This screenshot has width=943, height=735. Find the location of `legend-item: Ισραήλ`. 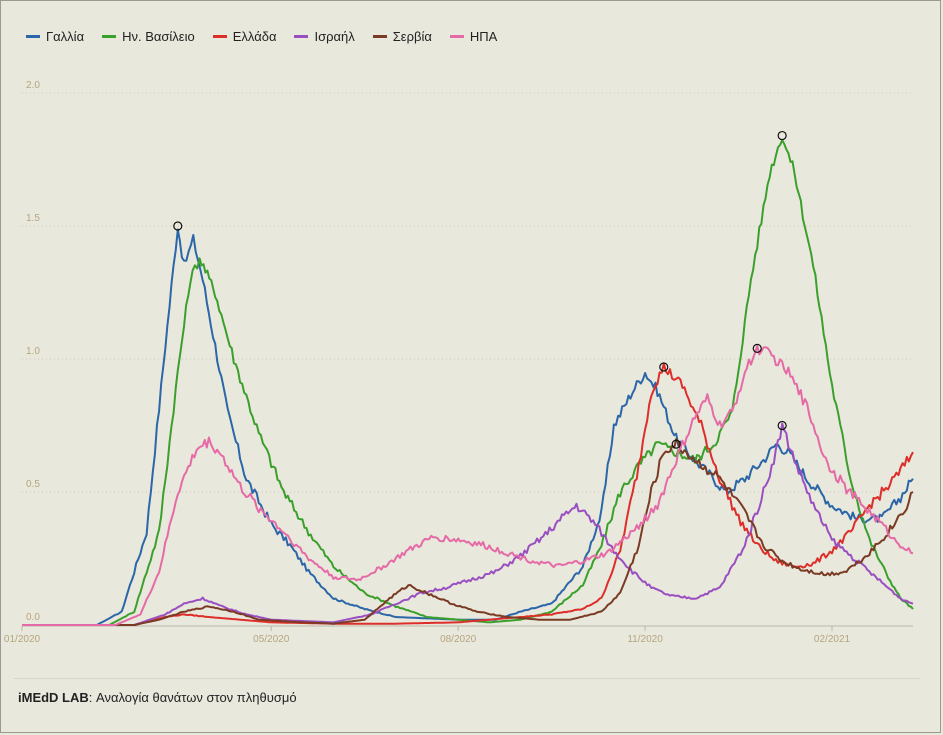

legend-item: Ισραήλ is located at coordinates (324, 36).